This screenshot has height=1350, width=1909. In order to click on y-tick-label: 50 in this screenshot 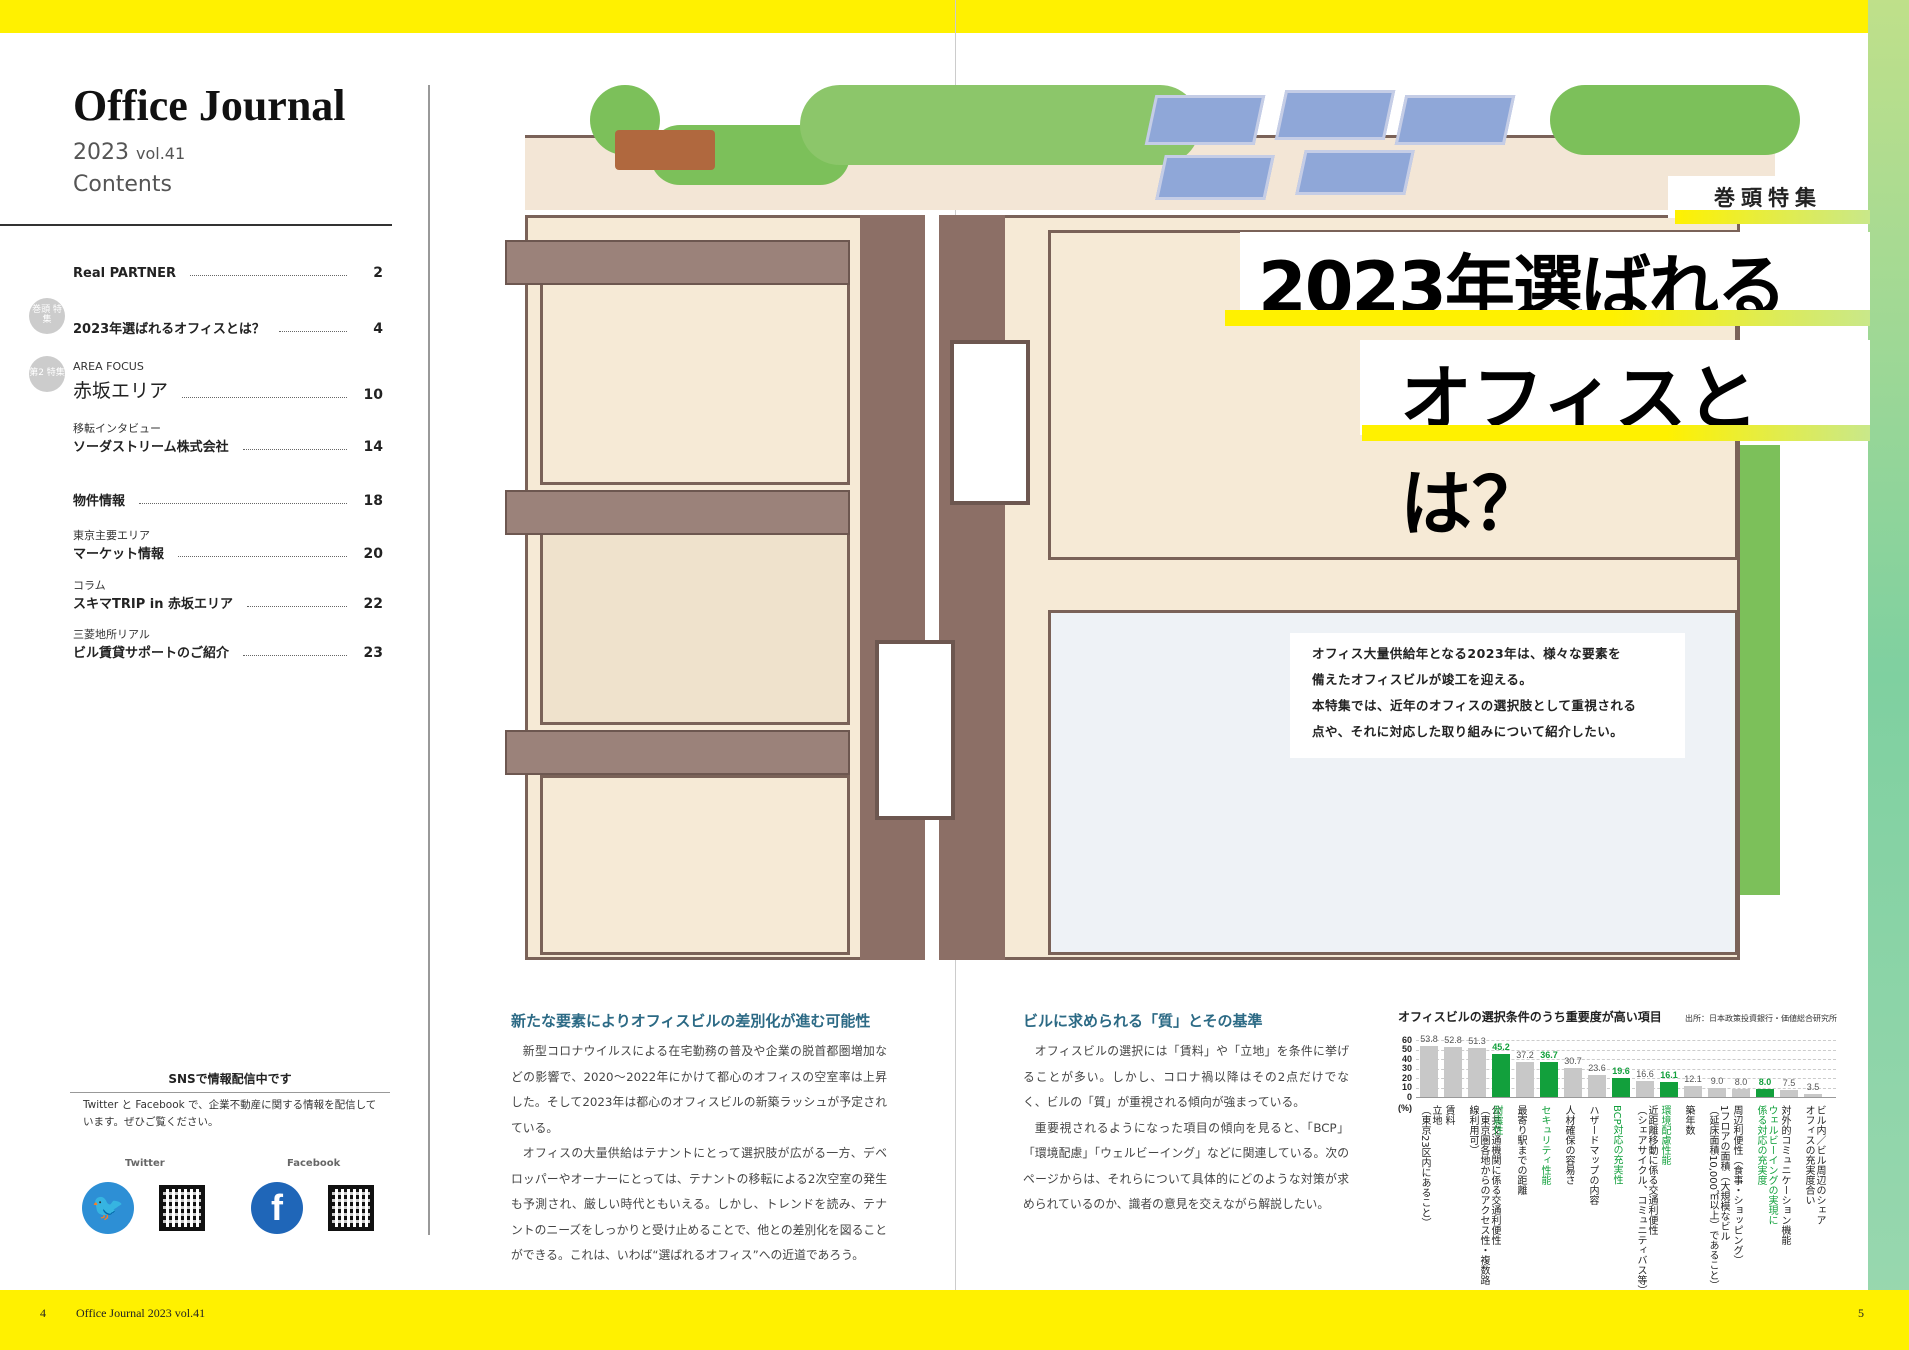, I will do `click(1406, 1049)`.